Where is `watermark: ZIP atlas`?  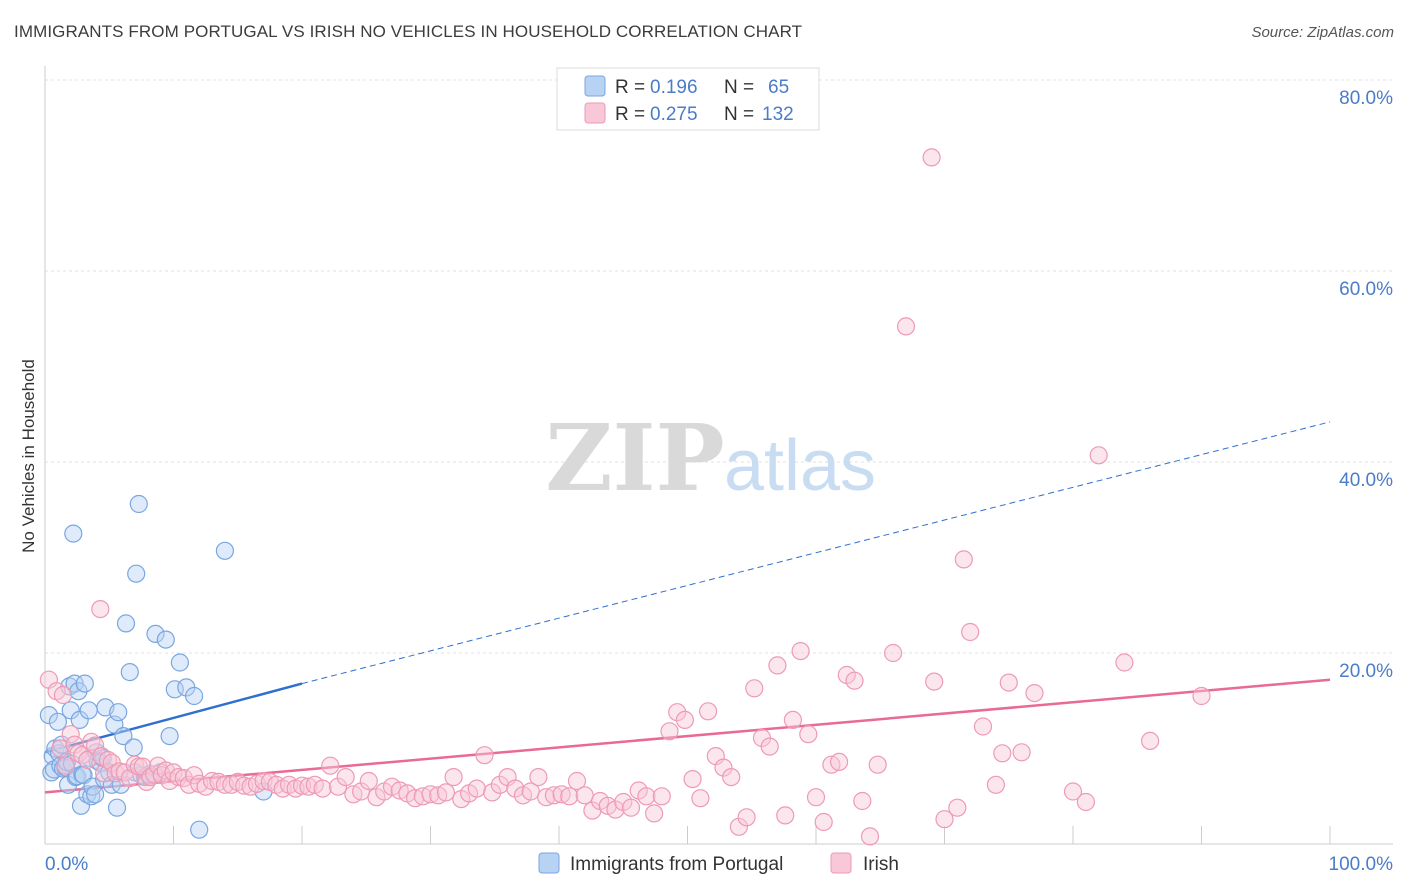
watermark: ZIP atlas is located at coordinates (710, 458).